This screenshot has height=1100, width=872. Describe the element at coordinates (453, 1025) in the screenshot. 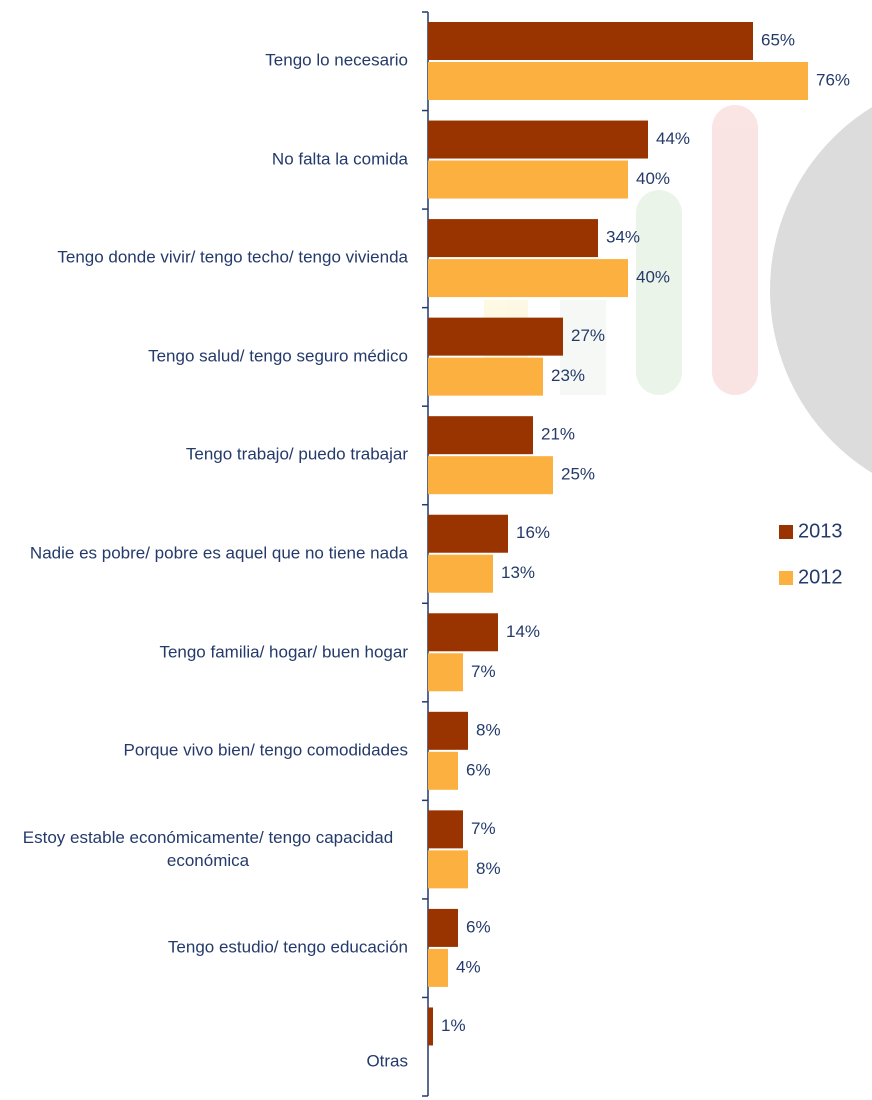

I see `value-label: 1%` at that location.